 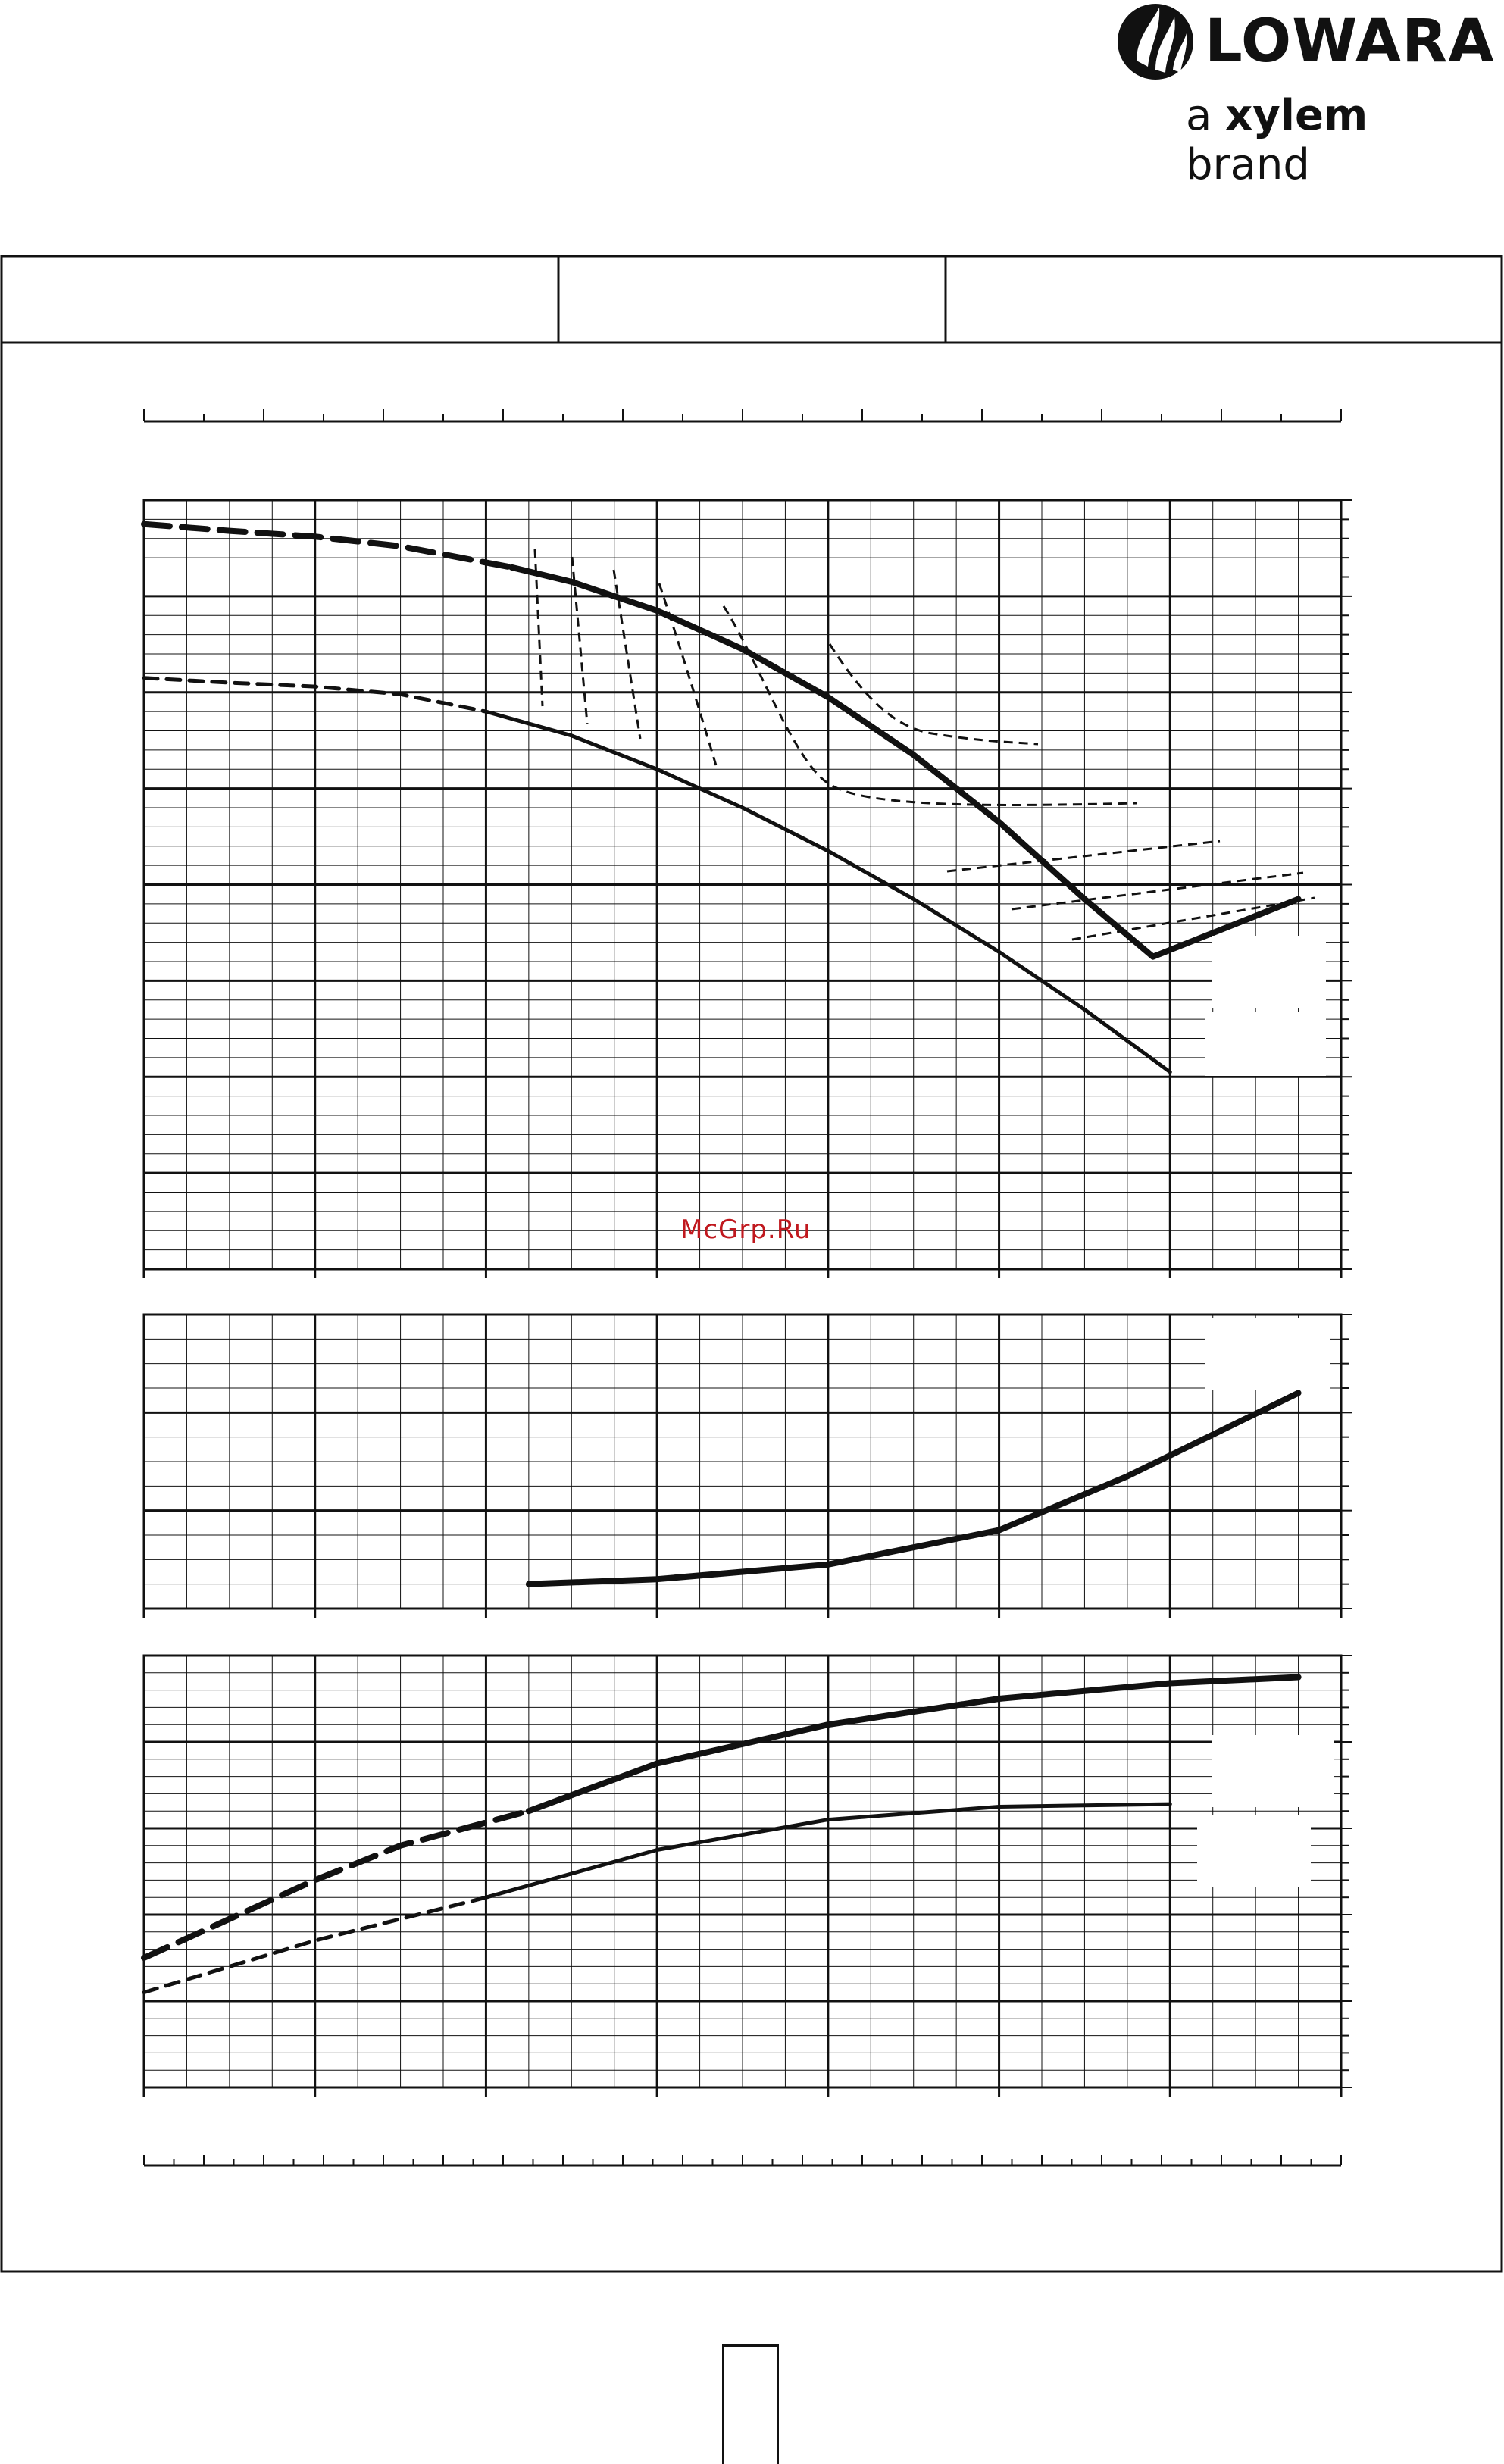 I want to click on top-scale-ruler, so click(x=742, y=416).